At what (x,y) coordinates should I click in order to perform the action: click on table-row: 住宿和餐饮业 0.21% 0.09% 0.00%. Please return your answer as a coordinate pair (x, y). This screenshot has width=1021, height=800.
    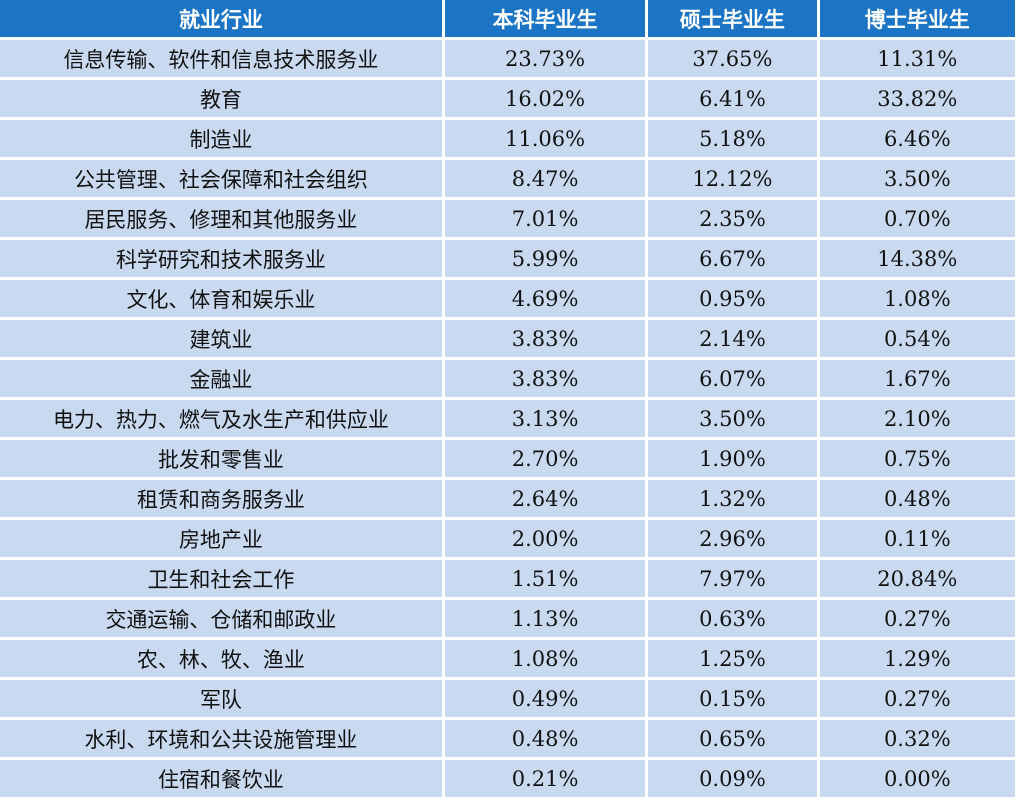
    Looking at the image, I should click on (507, 778).